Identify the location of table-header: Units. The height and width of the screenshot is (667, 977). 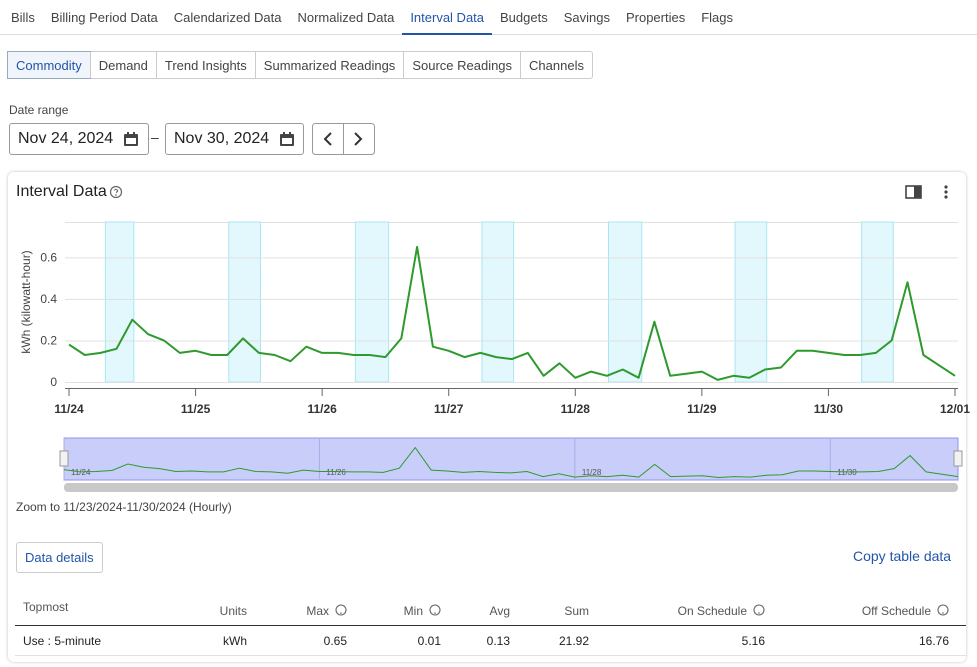
(233, 611).